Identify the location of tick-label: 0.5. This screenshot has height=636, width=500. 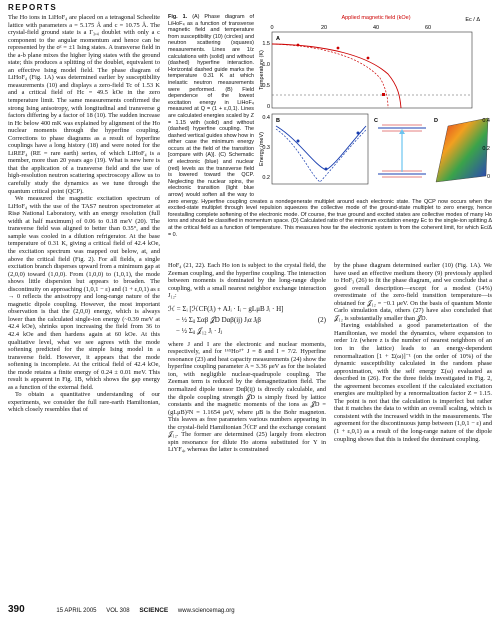
(266, 86).